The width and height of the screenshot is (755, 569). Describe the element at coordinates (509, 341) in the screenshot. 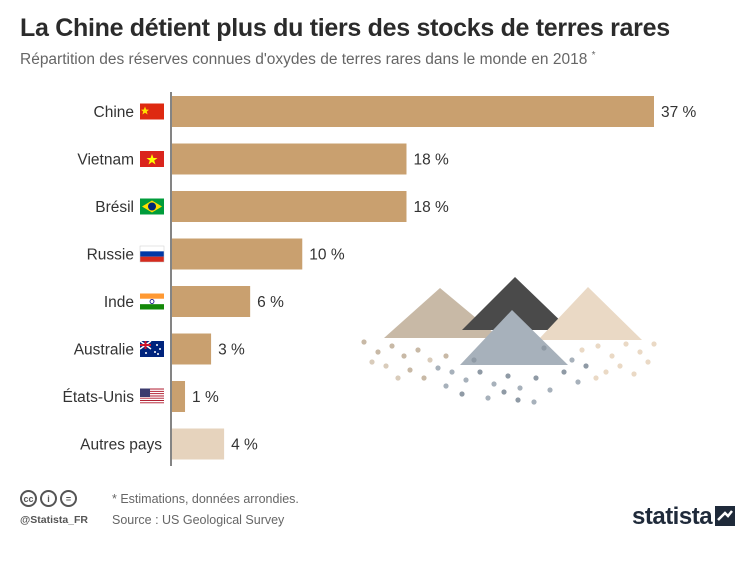

I see `rare-earth-piles-illustration` at that location.